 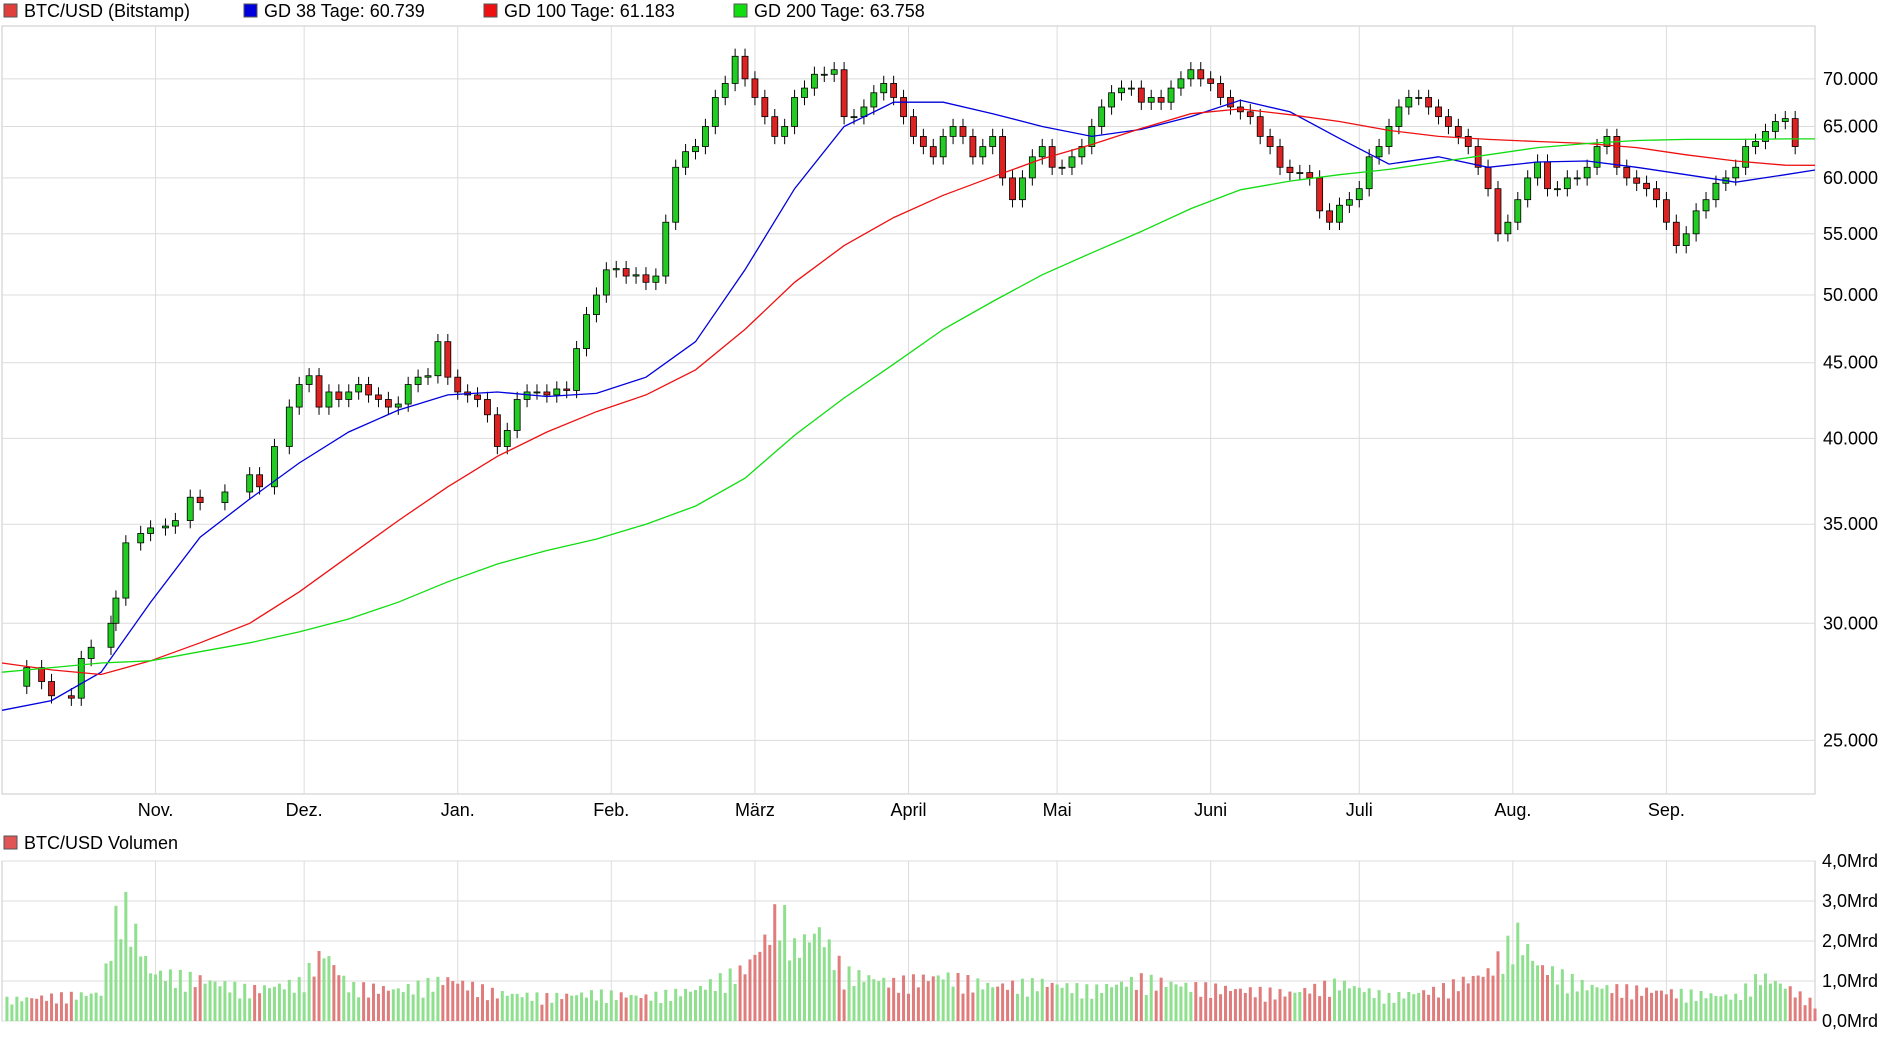 I want to click on price-x-tick-label: März, so click(x=755, y=810).